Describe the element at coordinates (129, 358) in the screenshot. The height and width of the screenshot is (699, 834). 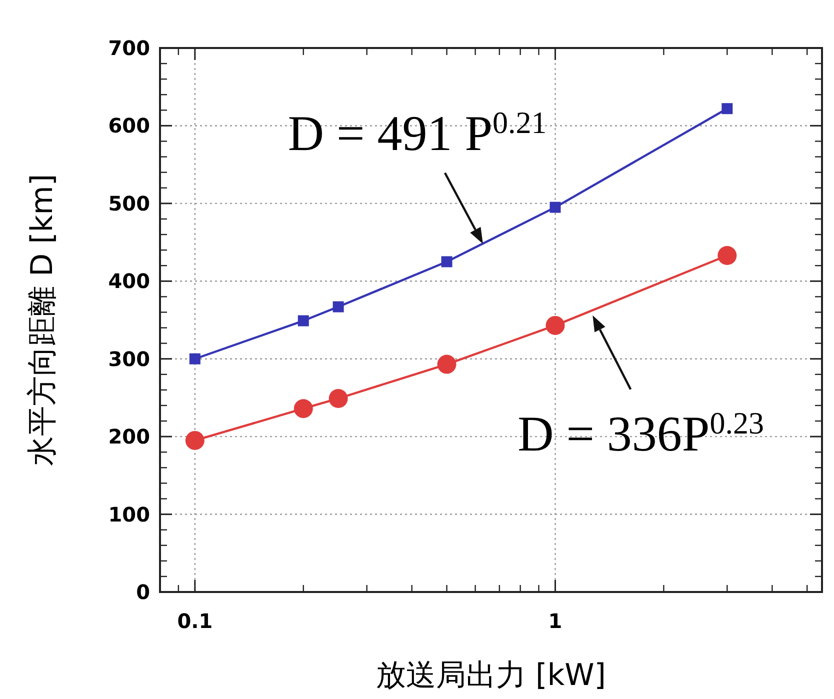
I see `y-tick-label: 300` at that location.